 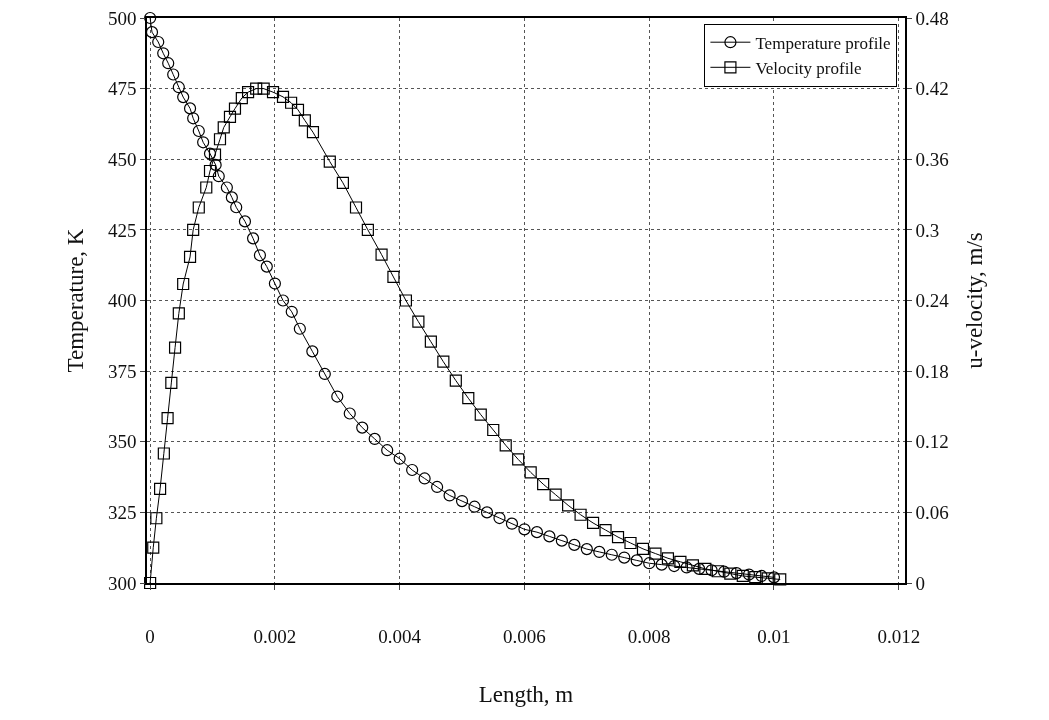 I want to click on y-tick-label: 350, so click(x=122, y=442).